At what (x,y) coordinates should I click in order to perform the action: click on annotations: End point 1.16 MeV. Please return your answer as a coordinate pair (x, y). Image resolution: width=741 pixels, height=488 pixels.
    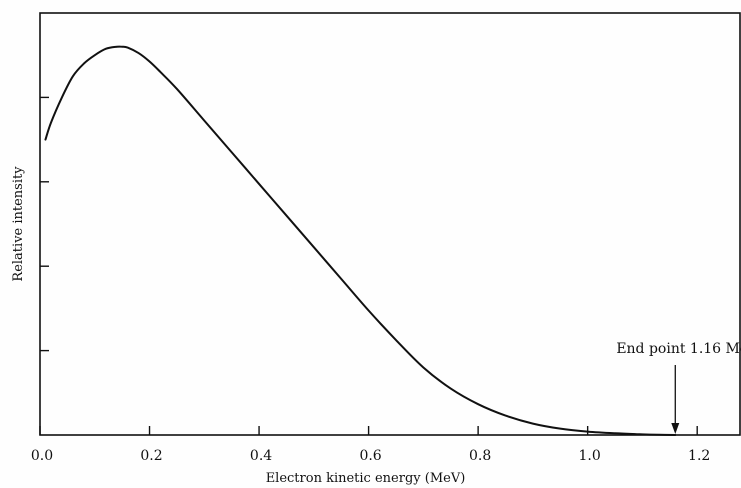
    Looking at the image, I should click on (678, 387).